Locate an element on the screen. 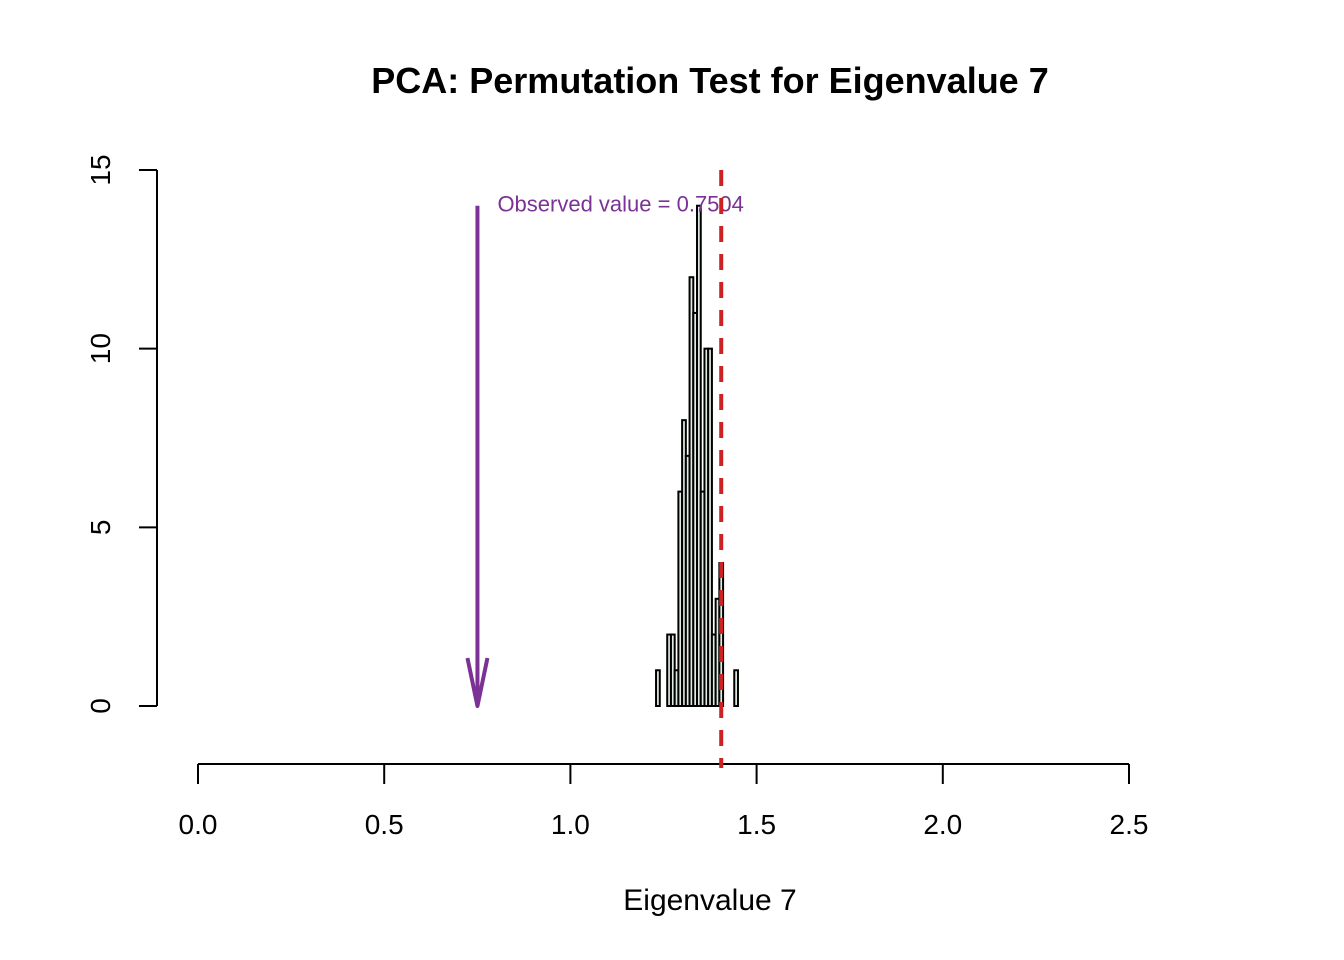 The width and height of the screenshot is (1344, 960). observed-value-label: Observed value = 0.7504 is located at coordinates (620, 204).